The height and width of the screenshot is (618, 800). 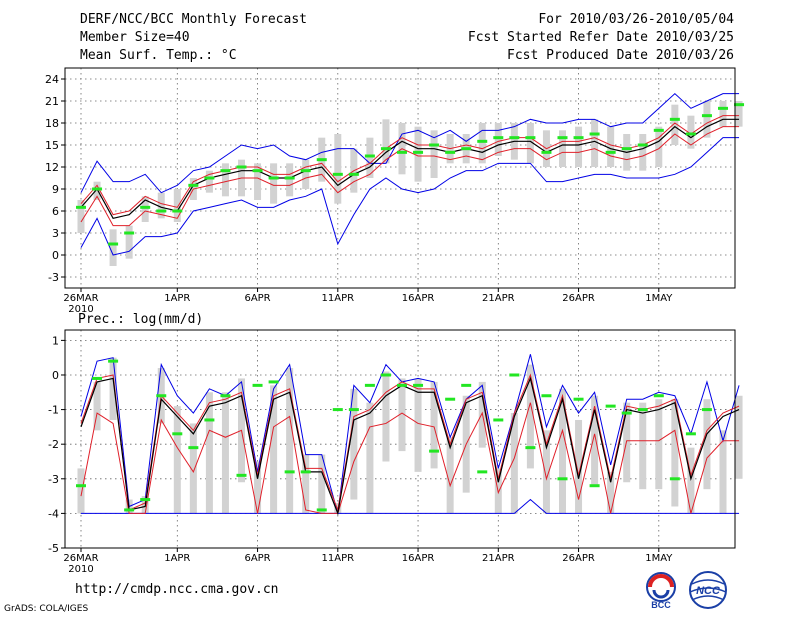 I want to click on temp-xtick-label: 11APR, so click(x=338, y=298).